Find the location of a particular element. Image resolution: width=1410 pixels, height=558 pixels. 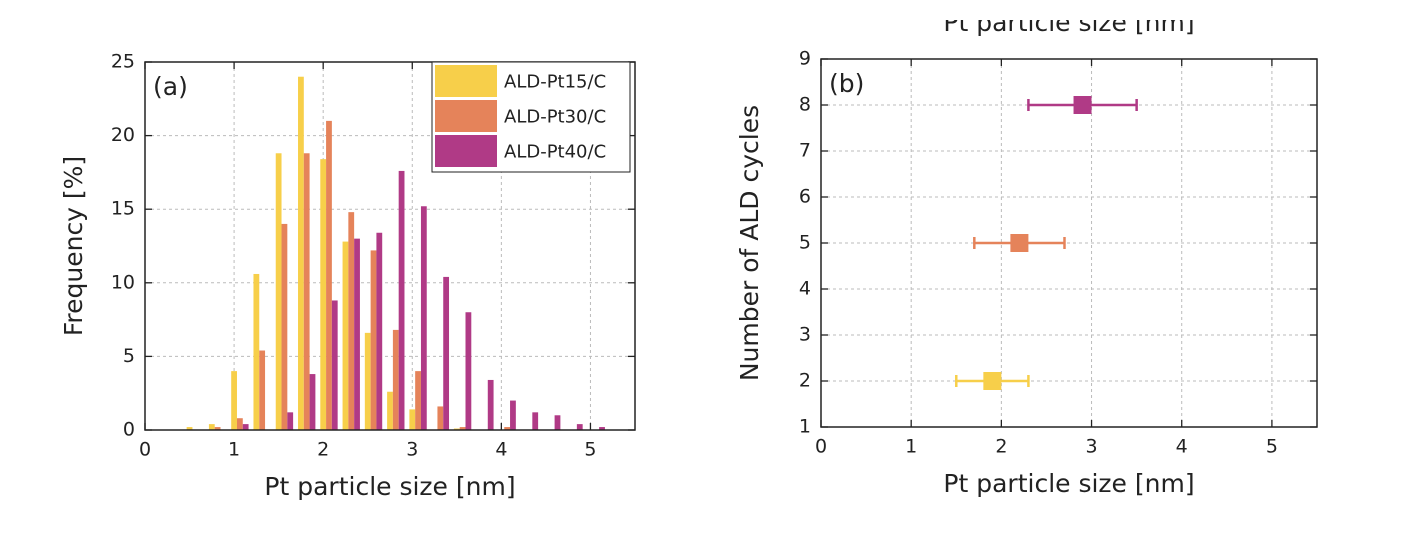

y-tick-label: 3 is located at coordinates (805, 335).